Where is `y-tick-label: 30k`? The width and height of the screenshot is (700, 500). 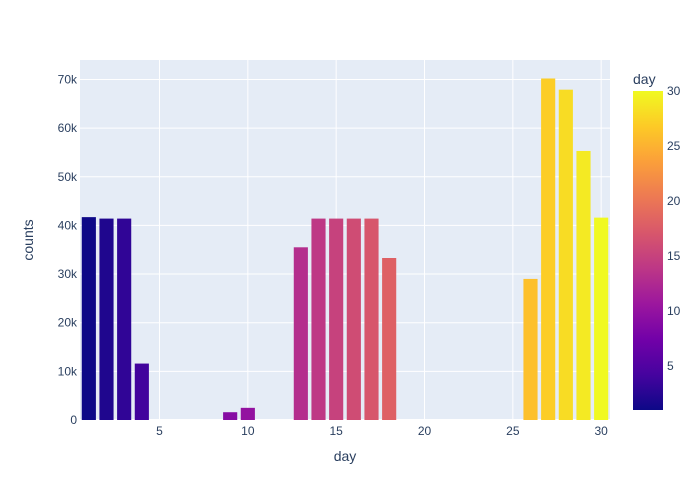 y-tick-label: 30k is located at coordinates (68, 274).